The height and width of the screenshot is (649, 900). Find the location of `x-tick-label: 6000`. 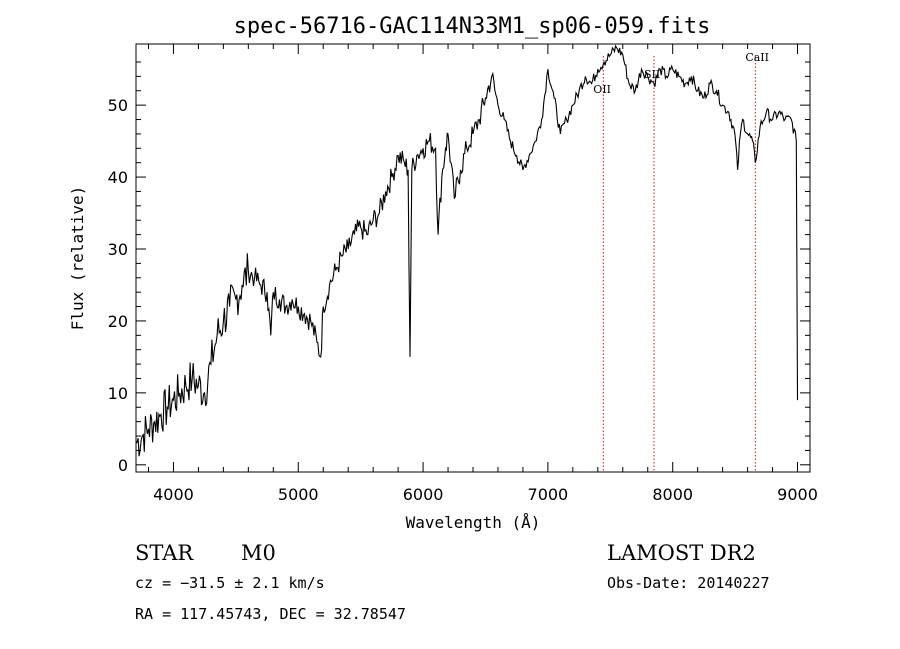

x-tick-label: 6000 is located at coordinates (423, 494).